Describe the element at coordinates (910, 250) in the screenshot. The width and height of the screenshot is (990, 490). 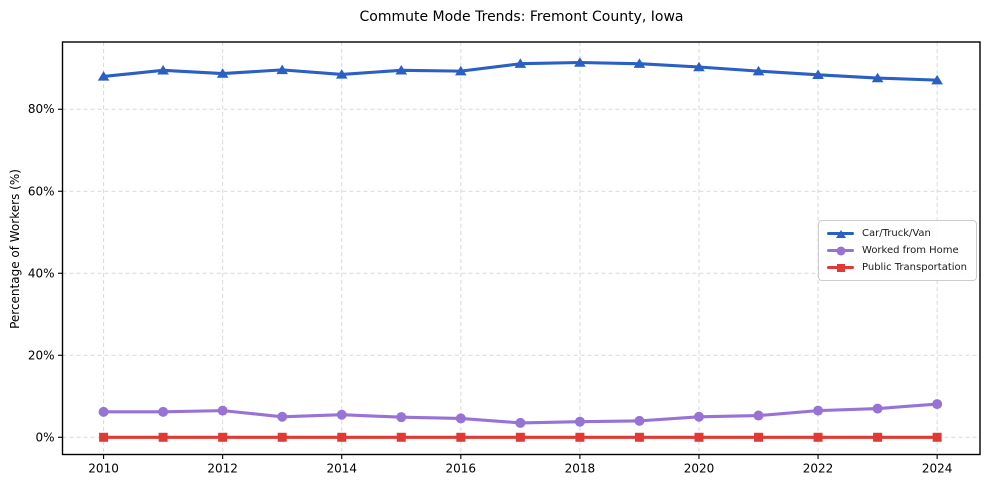
I see `legend-label-worked-from-home: Worked from Home` at that location.